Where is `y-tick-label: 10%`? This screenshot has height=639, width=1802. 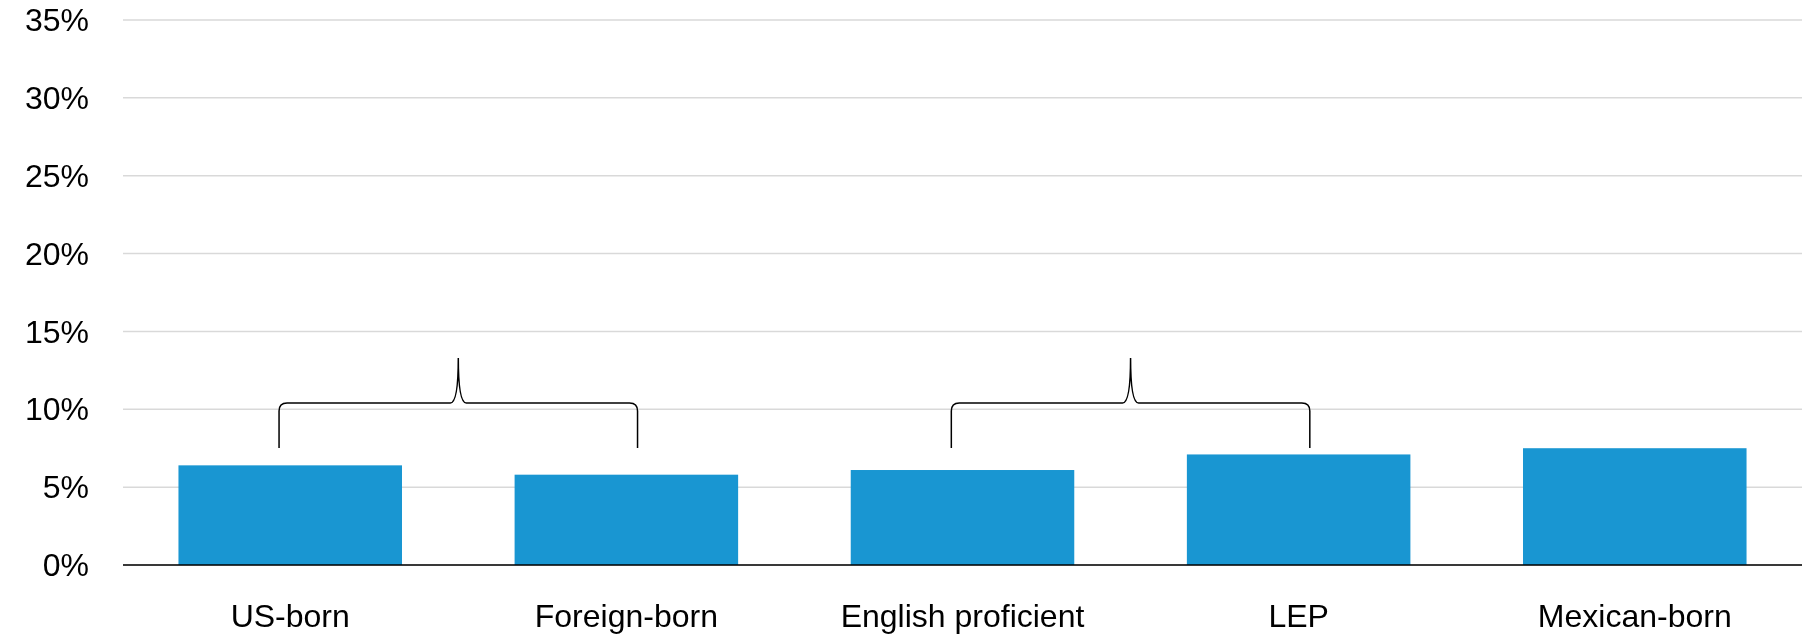
y-tick-label: 10% is located at coordinates (56, 409).